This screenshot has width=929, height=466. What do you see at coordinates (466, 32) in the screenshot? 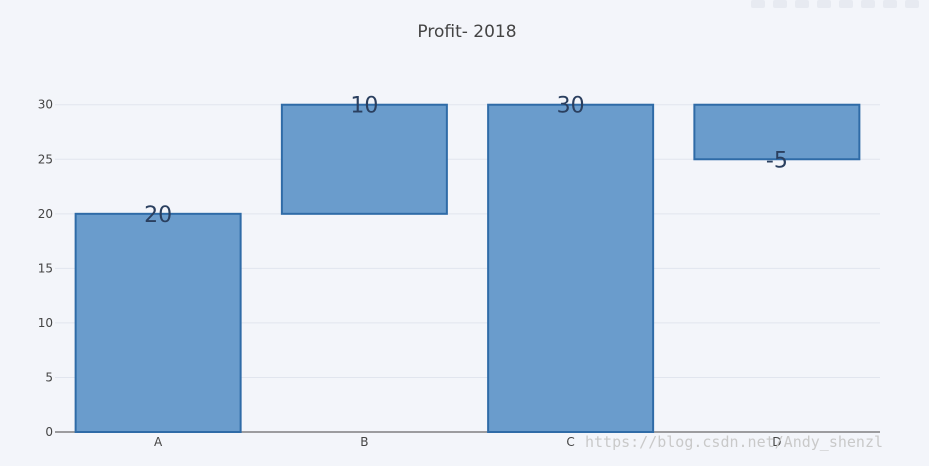
I see `chart-title: Profit- 2018` at bounding box center [466, 32].